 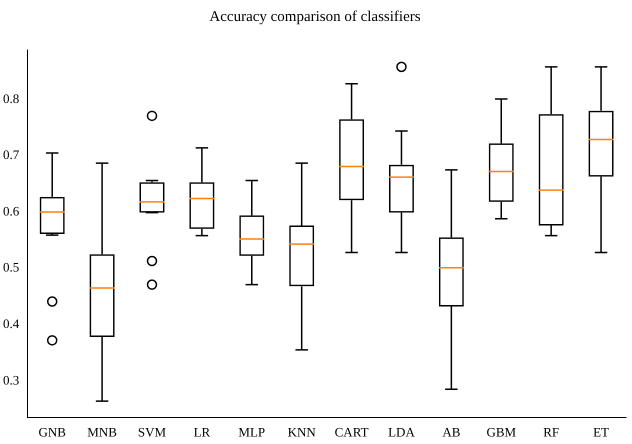 What do you see at coordinates (102, 432) in the screenshot?
I see `x-tick-label: MNB` at bounding box center [102, 432].